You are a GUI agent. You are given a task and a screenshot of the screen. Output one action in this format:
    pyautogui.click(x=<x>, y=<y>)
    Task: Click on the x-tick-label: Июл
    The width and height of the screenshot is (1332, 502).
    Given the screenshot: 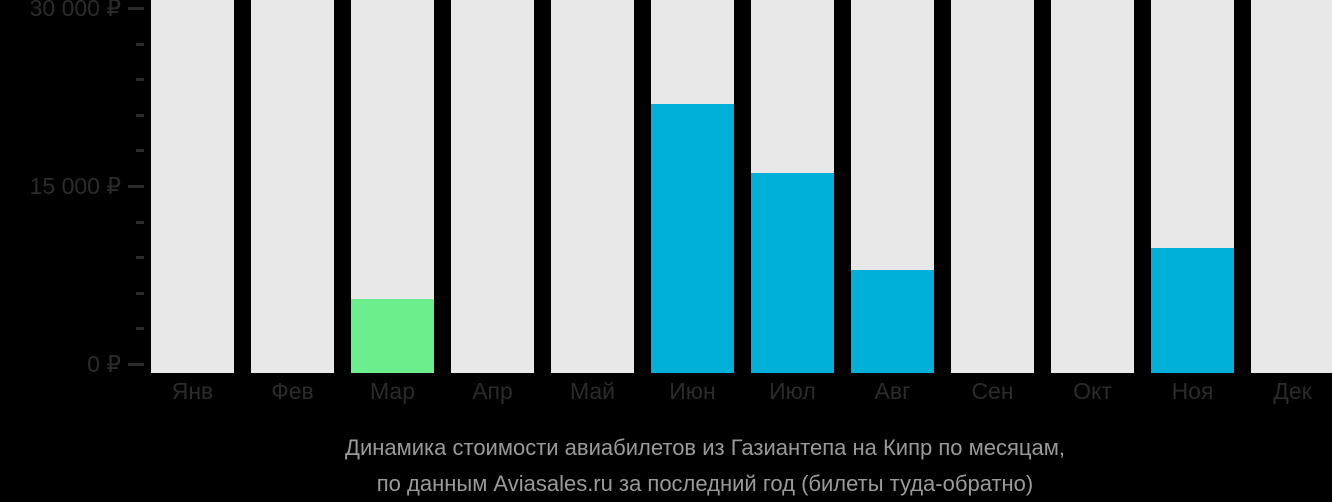 What is the action you would take?
    pyautogui.click(x=792, y=391)
    